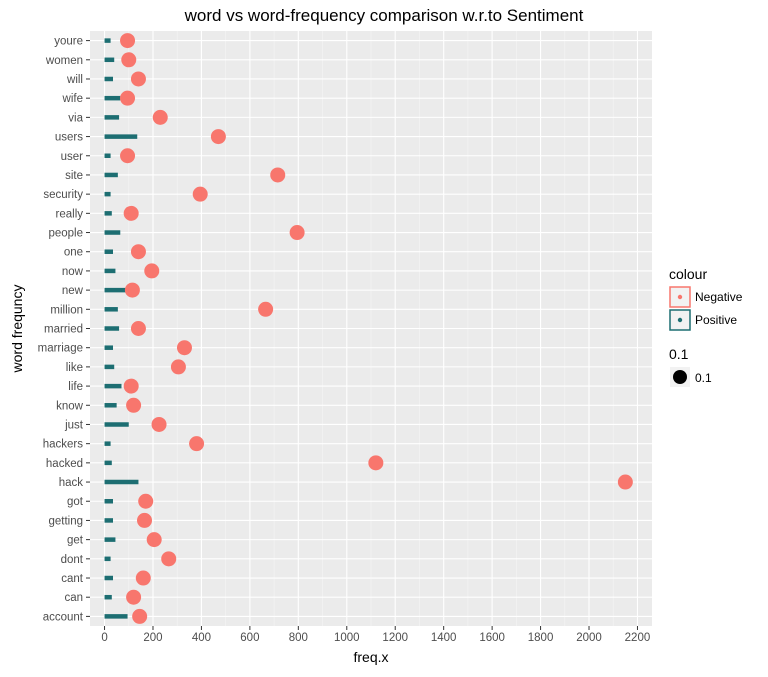  I want to click on y-tick-label: wife, so click(72, 99).